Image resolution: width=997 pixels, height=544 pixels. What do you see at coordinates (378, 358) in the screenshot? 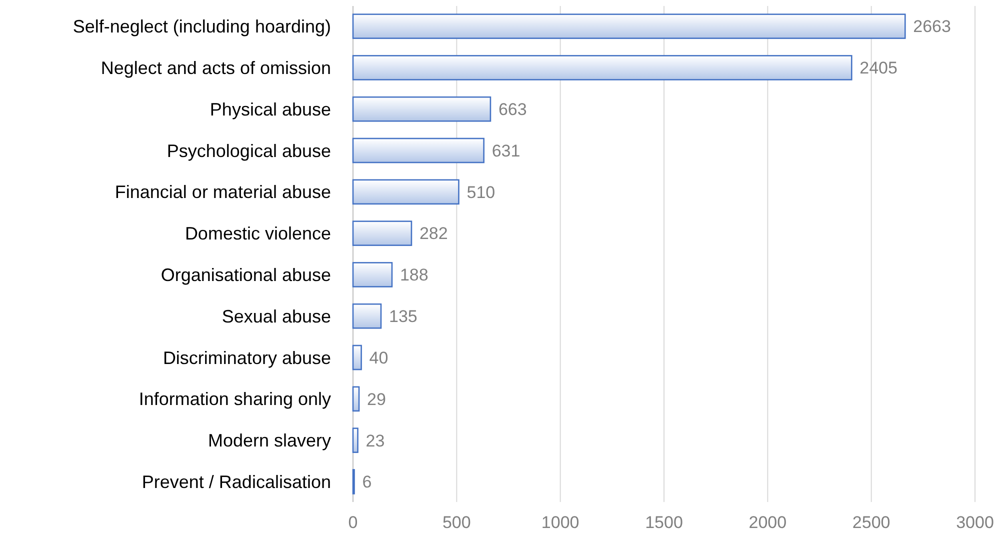
I see `data-label: 40` at bounding box center [378, 358].